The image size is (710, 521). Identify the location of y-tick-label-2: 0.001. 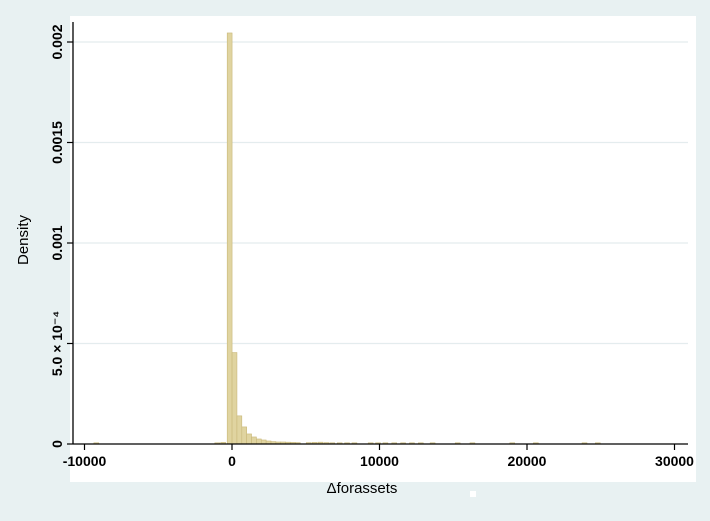
(57, 242).